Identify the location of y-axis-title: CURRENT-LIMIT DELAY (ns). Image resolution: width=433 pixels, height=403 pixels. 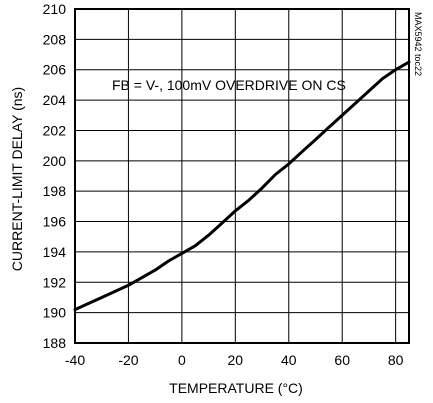
(17, 179).